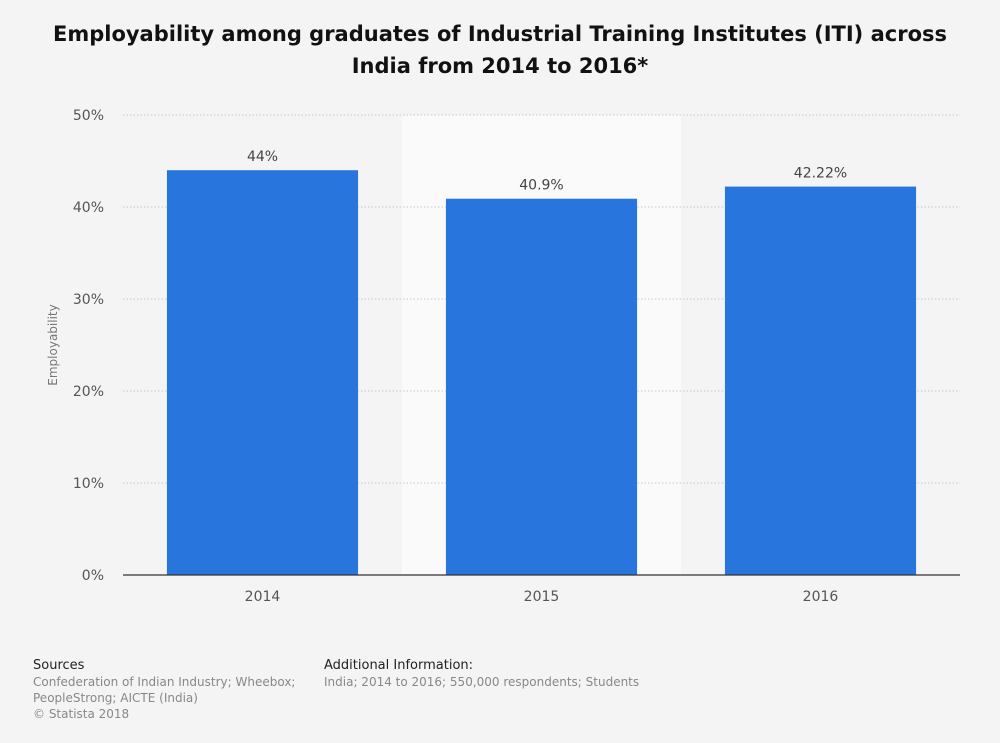 Image resolution: width=1000 pixels, height=743 pixels. I want to click on x-tick-label: 2015, so click(542, 597).